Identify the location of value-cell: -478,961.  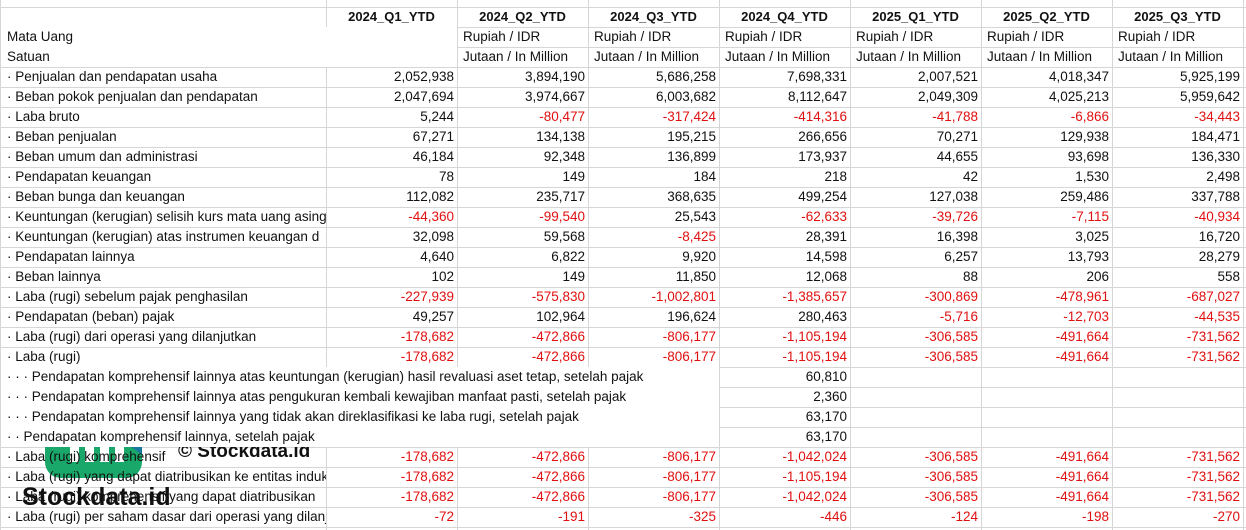
(1082, 296).